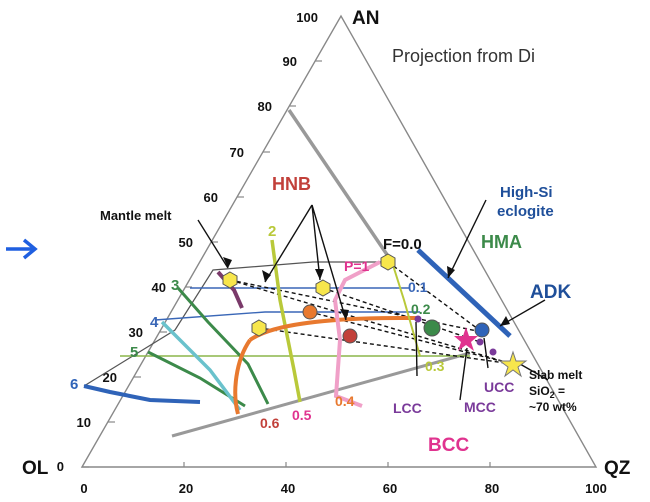  What do you see at coordinates (421, 309) in the screenshot?
I see `melt-label-02: 0.2` at bounding box center [421, 309].